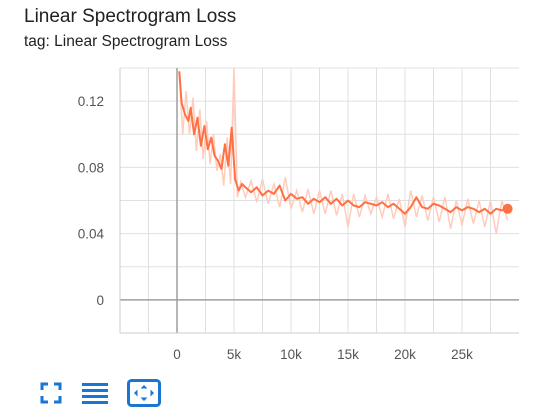  I want to click on chart-title: Linear Spectrogram Loss, so click(130, 16).